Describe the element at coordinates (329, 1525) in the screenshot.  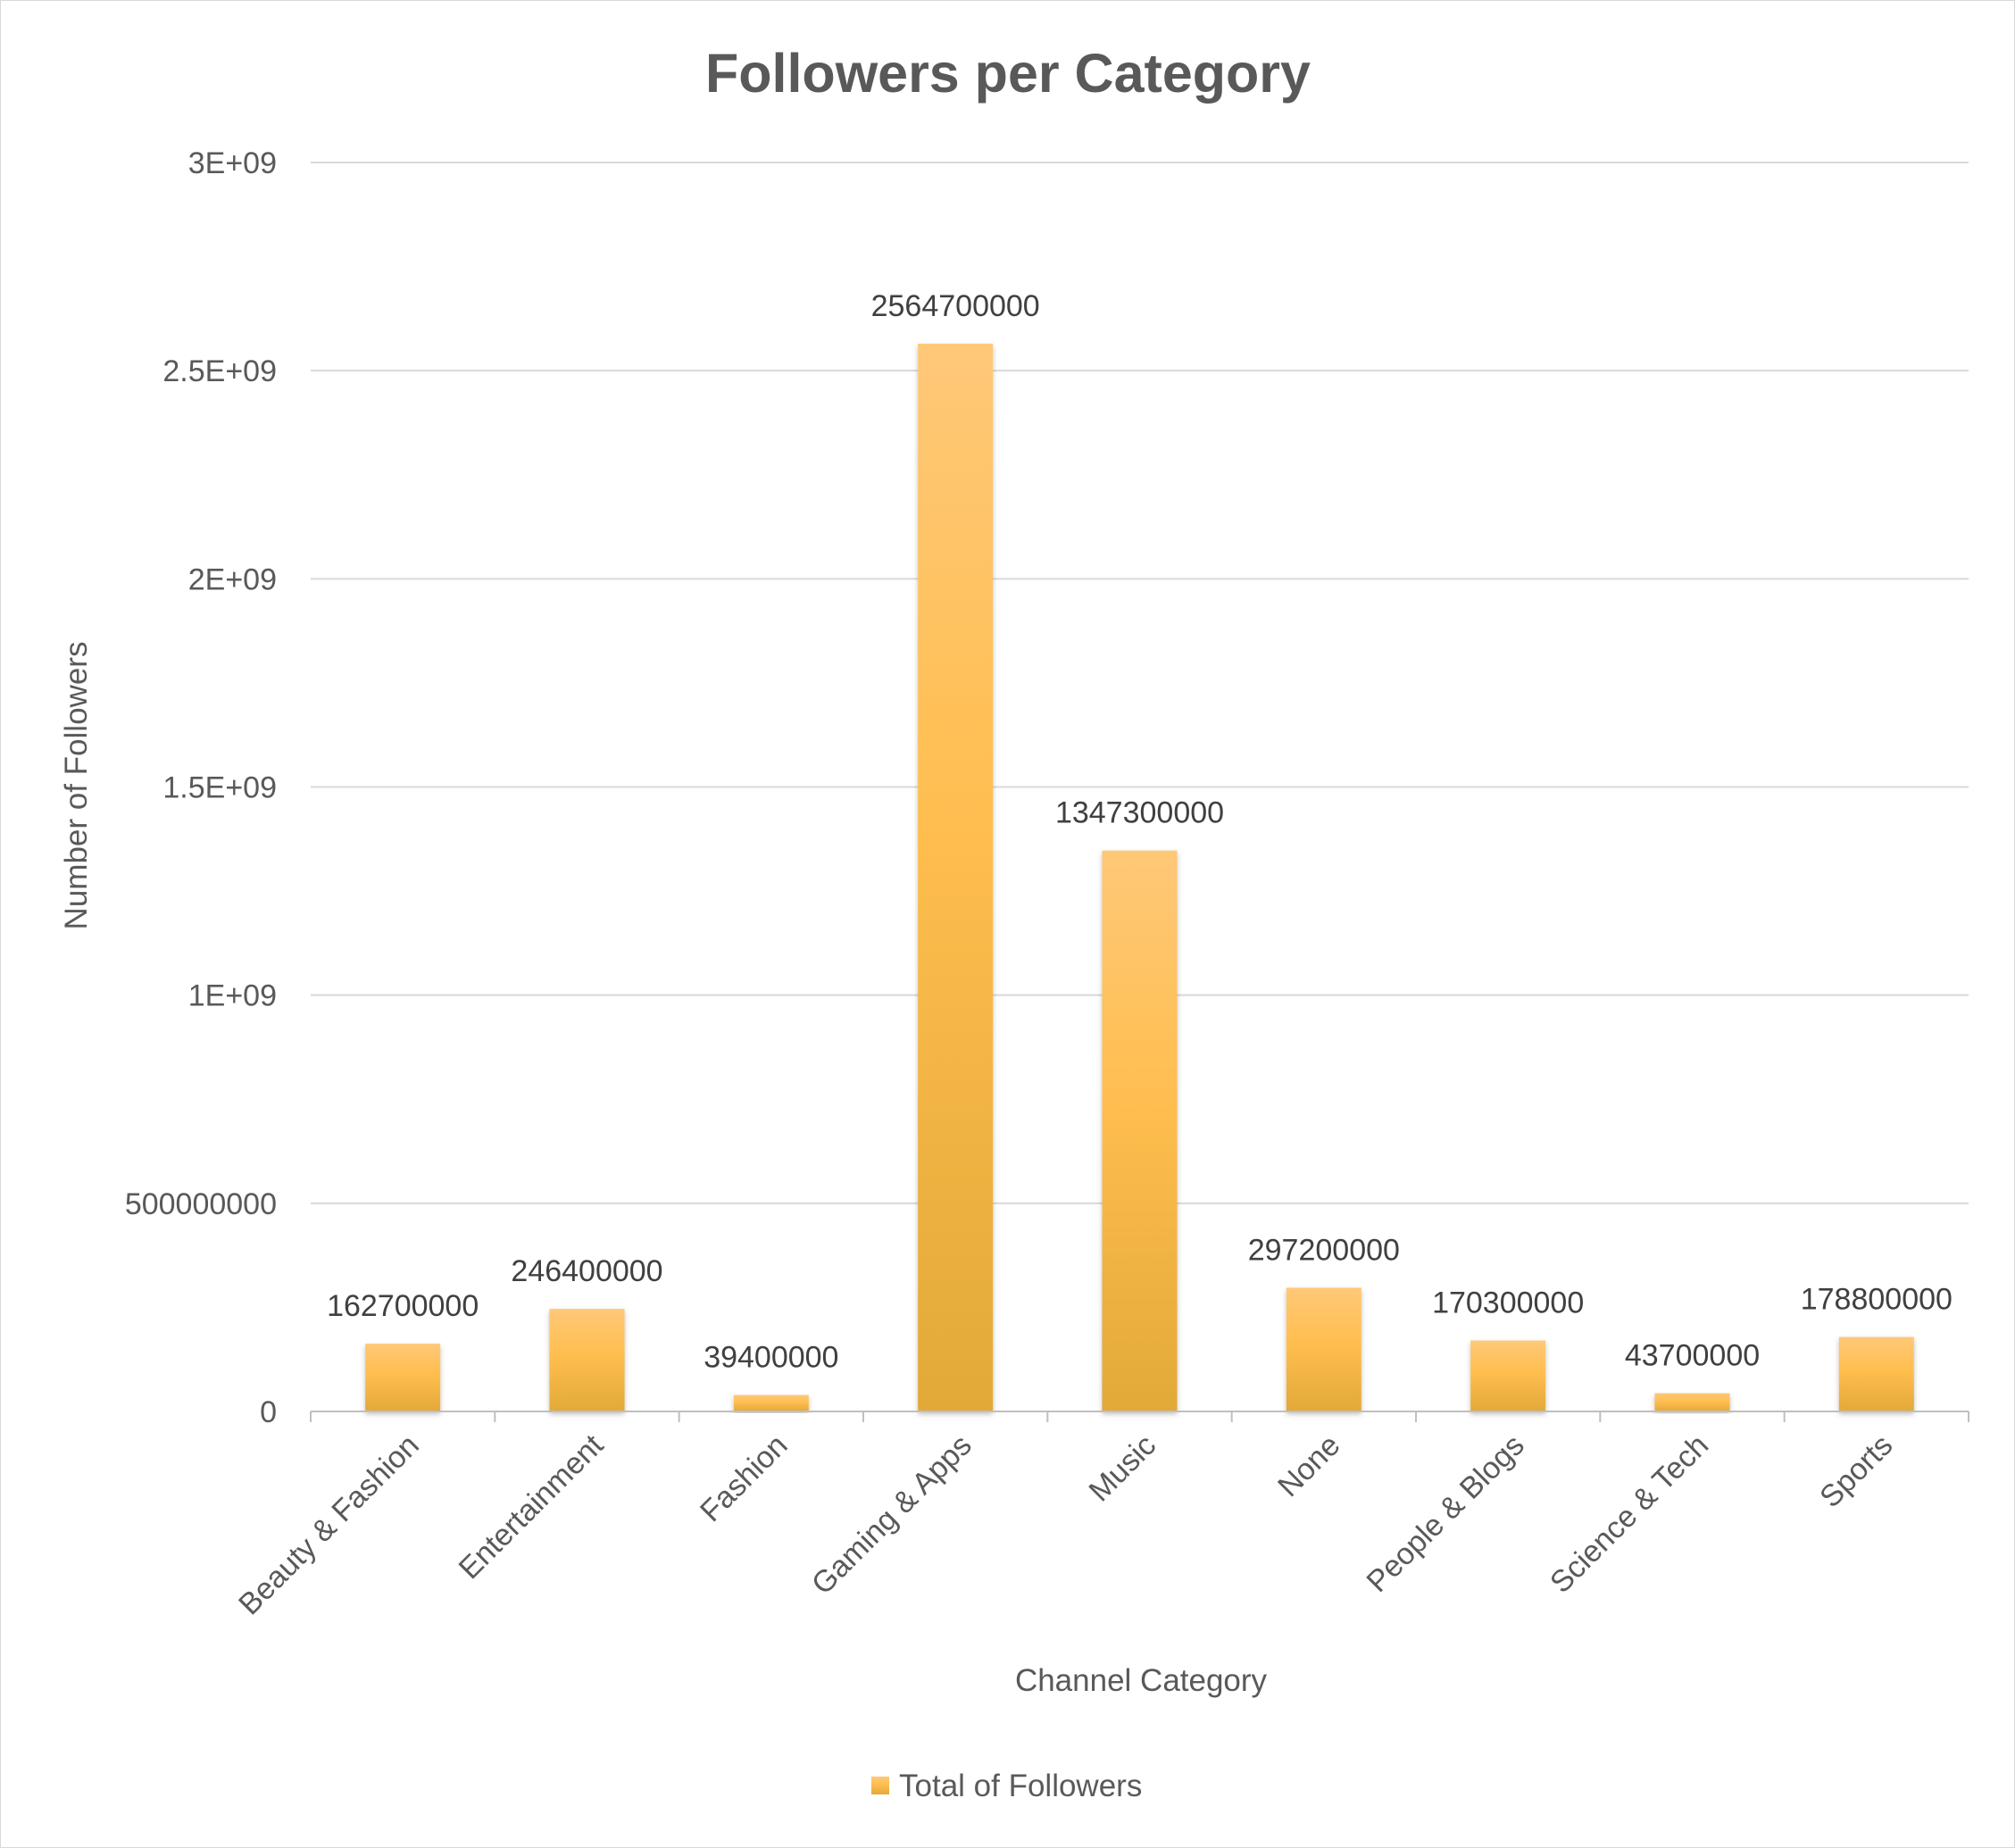
I see `x-tick-label: Beauty & Fashion` at that location.